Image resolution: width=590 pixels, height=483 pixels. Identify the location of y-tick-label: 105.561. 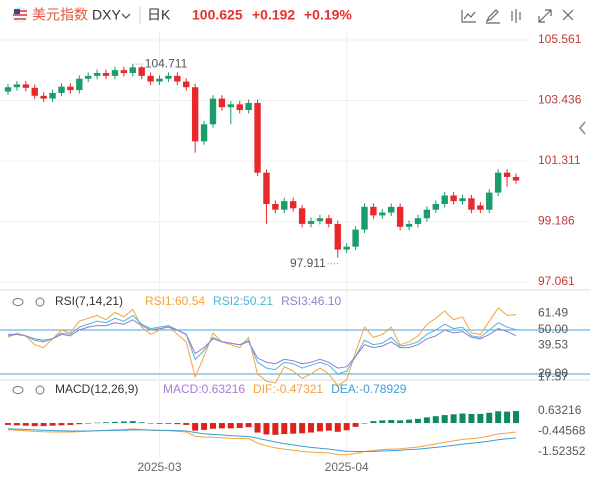
(560, 39).